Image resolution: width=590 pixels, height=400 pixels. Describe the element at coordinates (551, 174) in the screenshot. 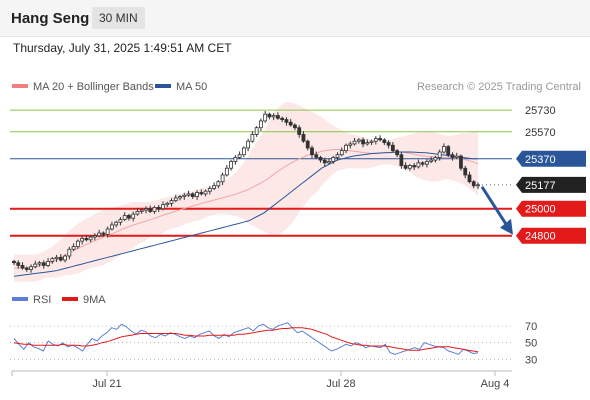

I see `level-labels-layer: 25730 25570 25370 25177 25000 24800` at that location.